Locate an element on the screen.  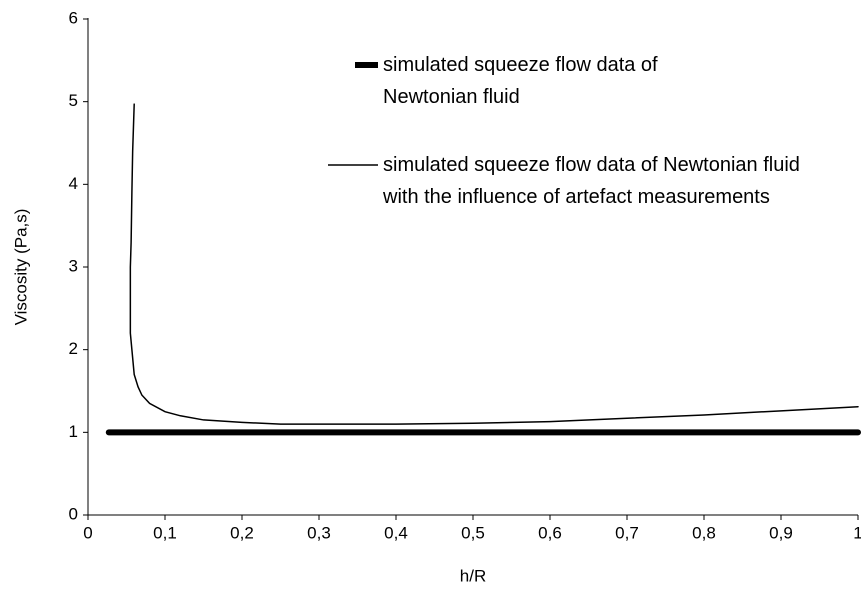
y-tick-label: 3 is located at coordinates (73, 265).